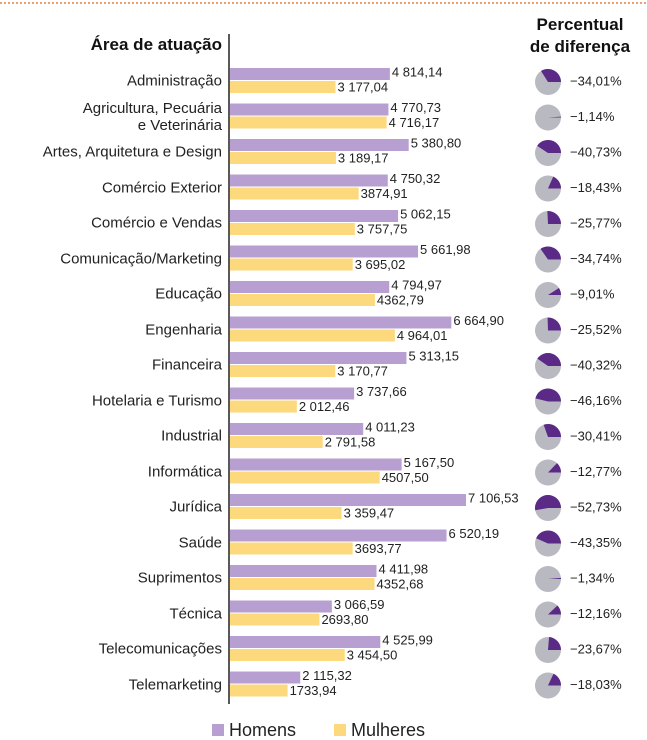  What do you see at coordinates (186, 365) in the screenshot?
I see `category-label: Financeira` at bounding box center [186, 365].